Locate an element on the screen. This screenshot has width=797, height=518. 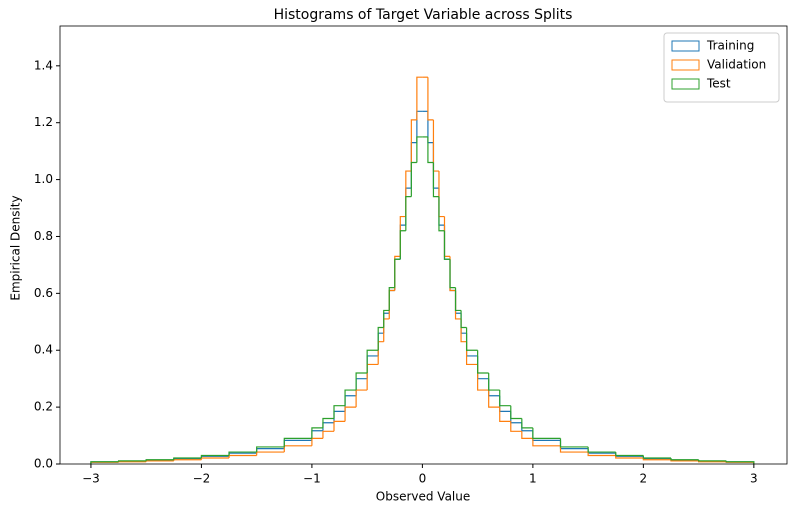
y-tick-label: 0.6 is located at coordinates (43, 293).